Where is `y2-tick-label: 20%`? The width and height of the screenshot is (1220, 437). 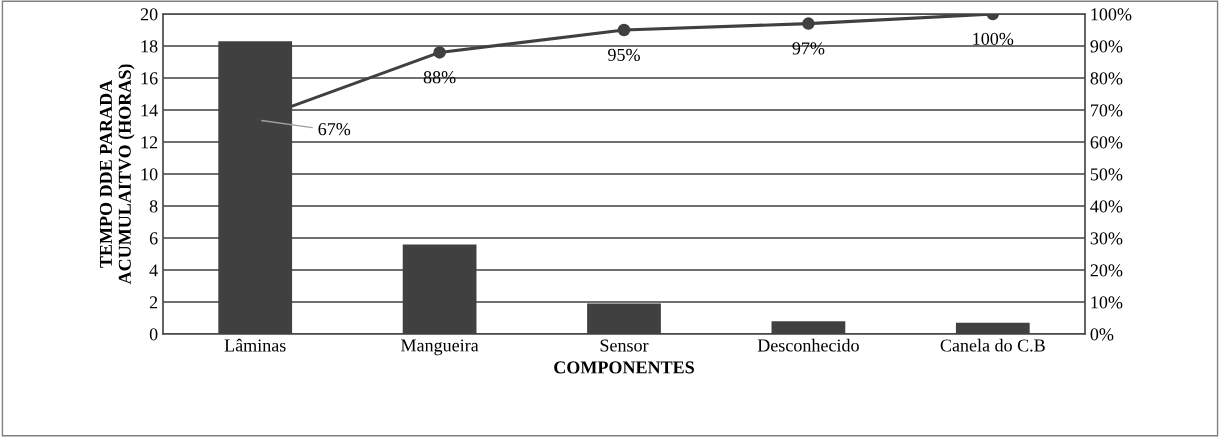 y2-tick-label: 20% is located at coordinates (1106, 270).